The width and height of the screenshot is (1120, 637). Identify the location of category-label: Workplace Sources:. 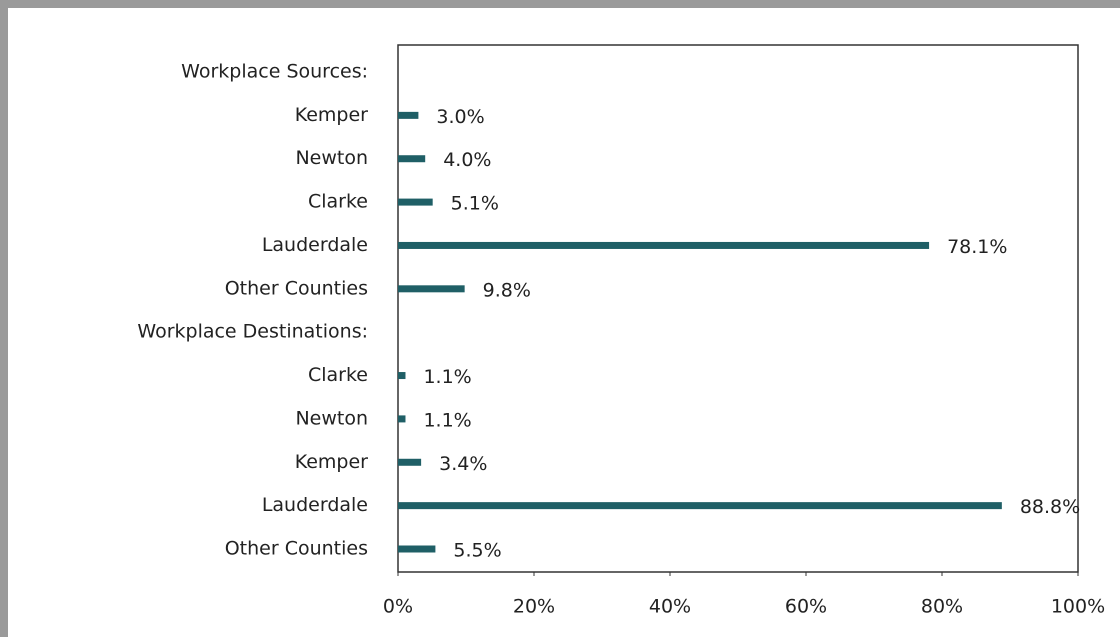
(274, 72).